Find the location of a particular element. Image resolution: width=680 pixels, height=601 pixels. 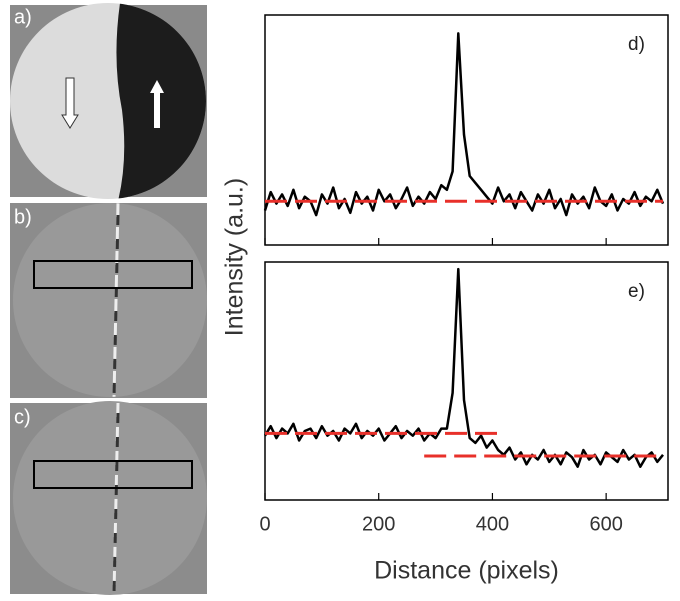

y-axis-label: Intensity (a.u.) is located at coordinates (235, 257).